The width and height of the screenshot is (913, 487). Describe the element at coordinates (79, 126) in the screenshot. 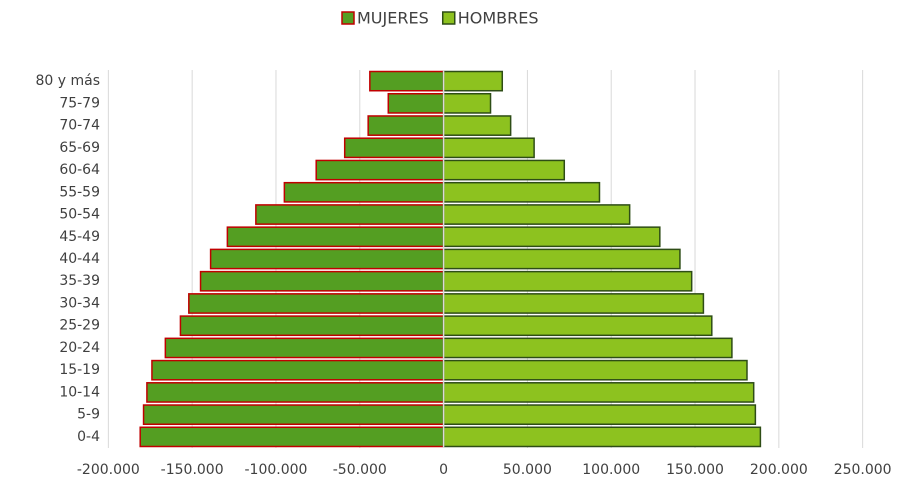

I see `y-tick-label: 70-74` at that location.